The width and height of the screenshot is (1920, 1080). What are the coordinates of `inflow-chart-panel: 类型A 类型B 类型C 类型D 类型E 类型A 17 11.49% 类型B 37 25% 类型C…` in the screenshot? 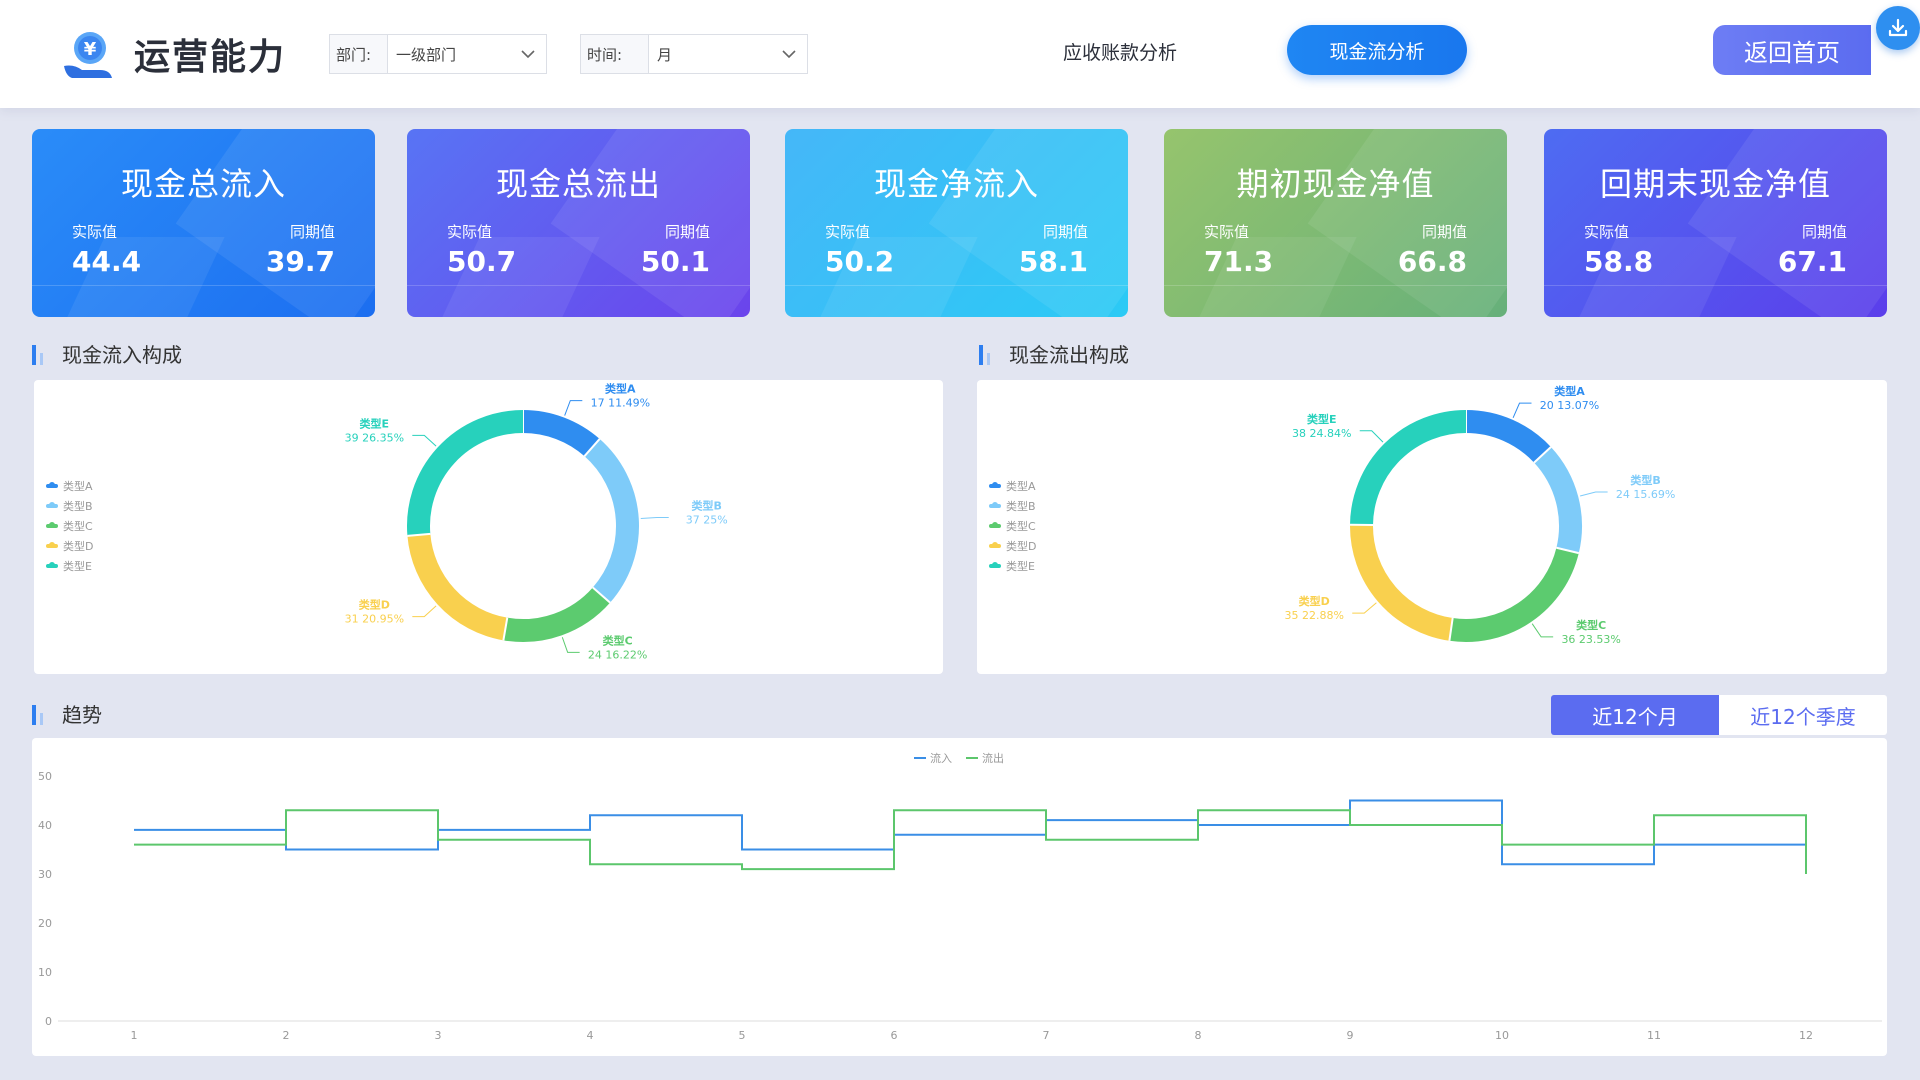 It's located at (488, 527).